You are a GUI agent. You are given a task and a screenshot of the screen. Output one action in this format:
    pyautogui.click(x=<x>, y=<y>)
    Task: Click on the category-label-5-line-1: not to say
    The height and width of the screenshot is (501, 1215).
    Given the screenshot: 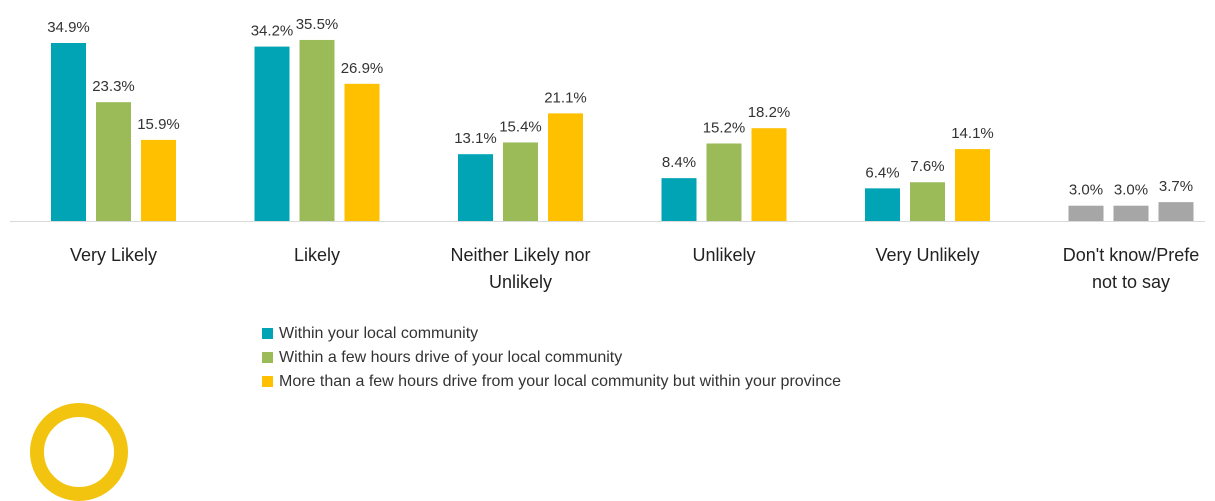 What is the action you would take?
    pyautogui.click(x=1131, y=282)
    